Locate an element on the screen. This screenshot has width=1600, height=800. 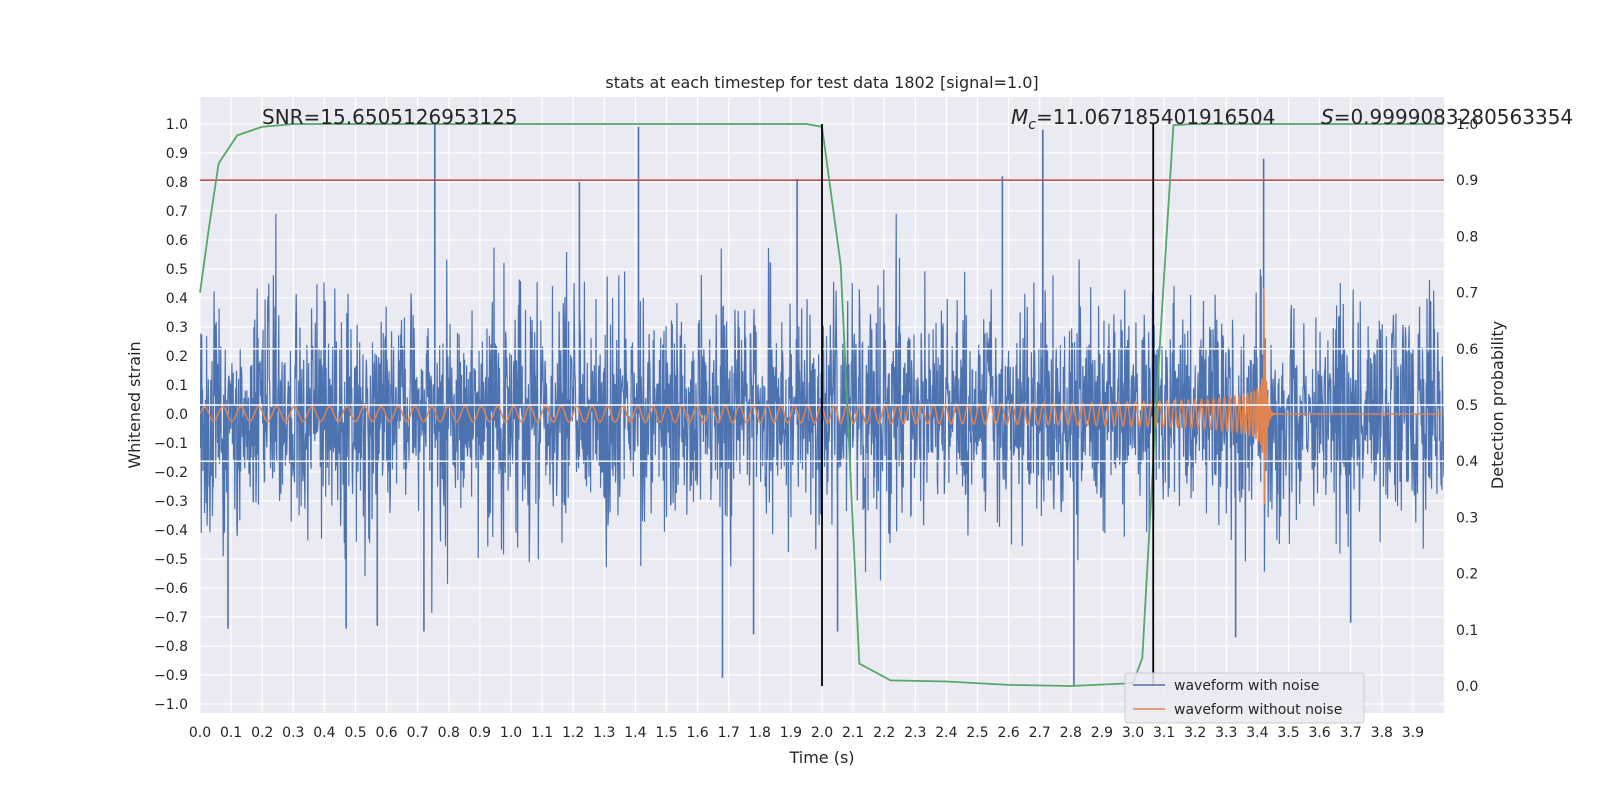
y2-tick-label: 1.0 is located at coordinates (1467, 125).